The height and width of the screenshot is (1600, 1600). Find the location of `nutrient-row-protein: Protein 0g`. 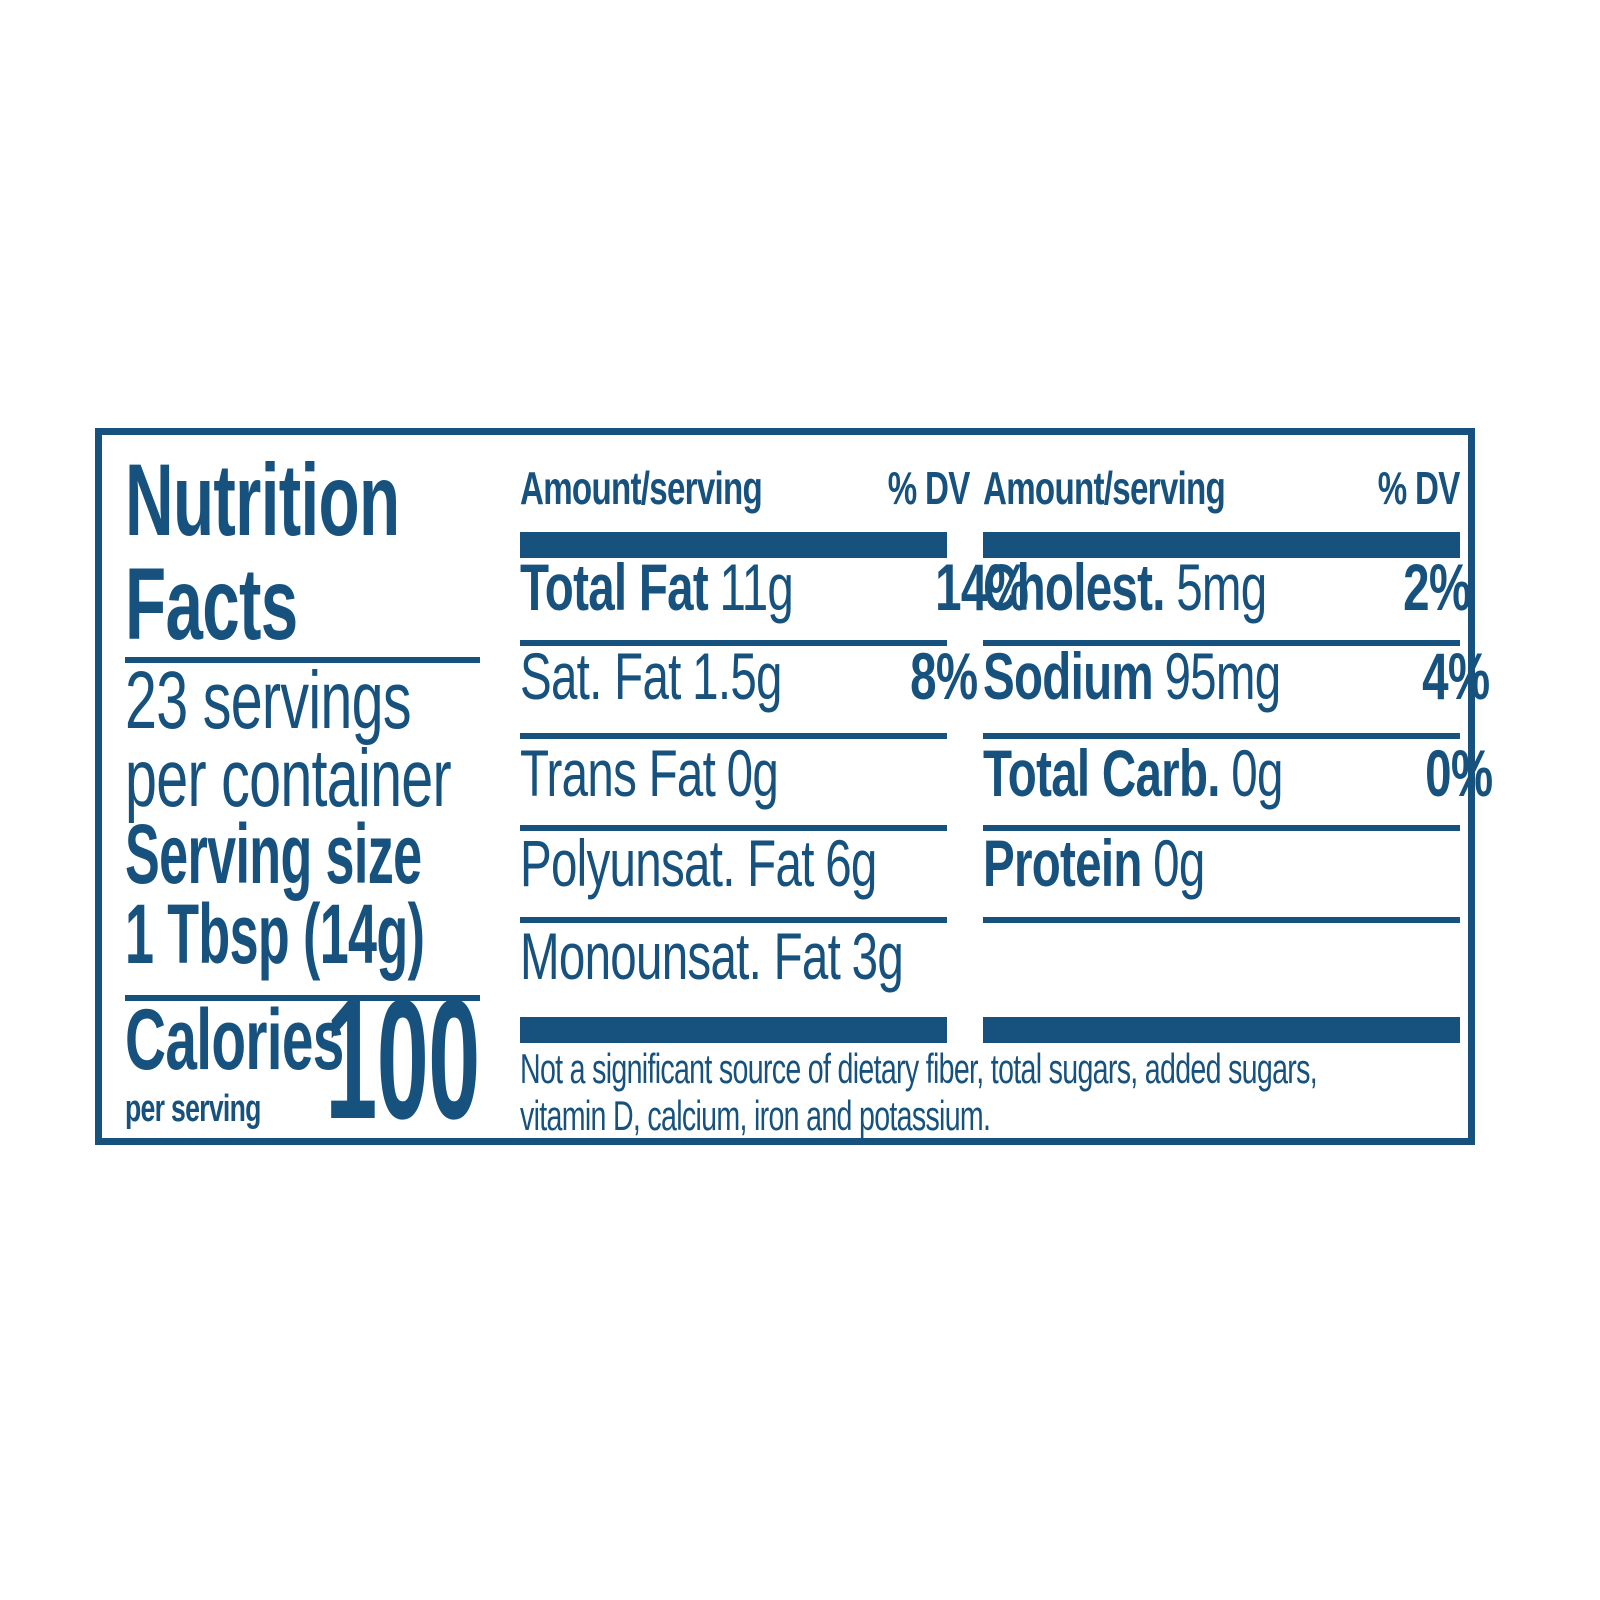

nutrient-row-protein: Protein 0g is located at coordinates (1221, 863).